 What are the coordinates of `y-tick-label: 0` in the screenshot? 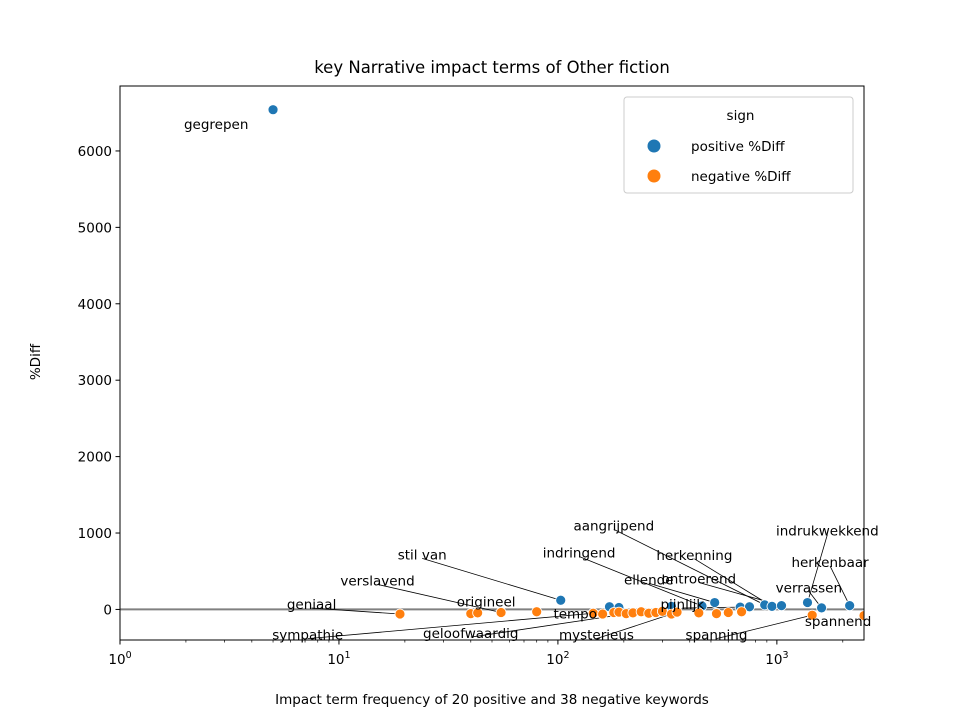 It's located at (107, 610).